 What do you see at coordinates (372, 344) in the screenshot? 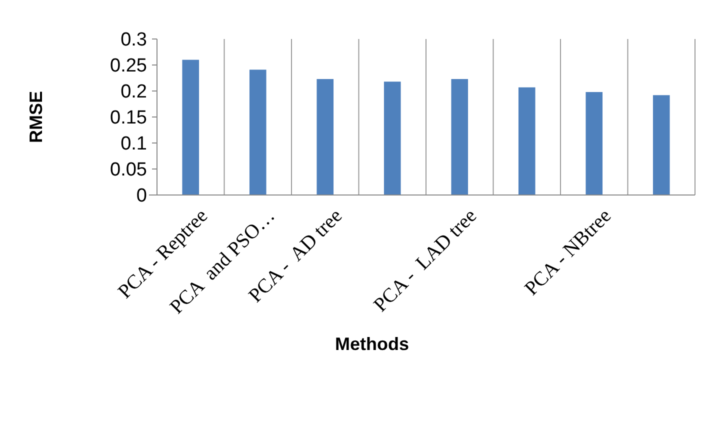
I see `x-axis-title: Methods` at bounding box center [372, 344].